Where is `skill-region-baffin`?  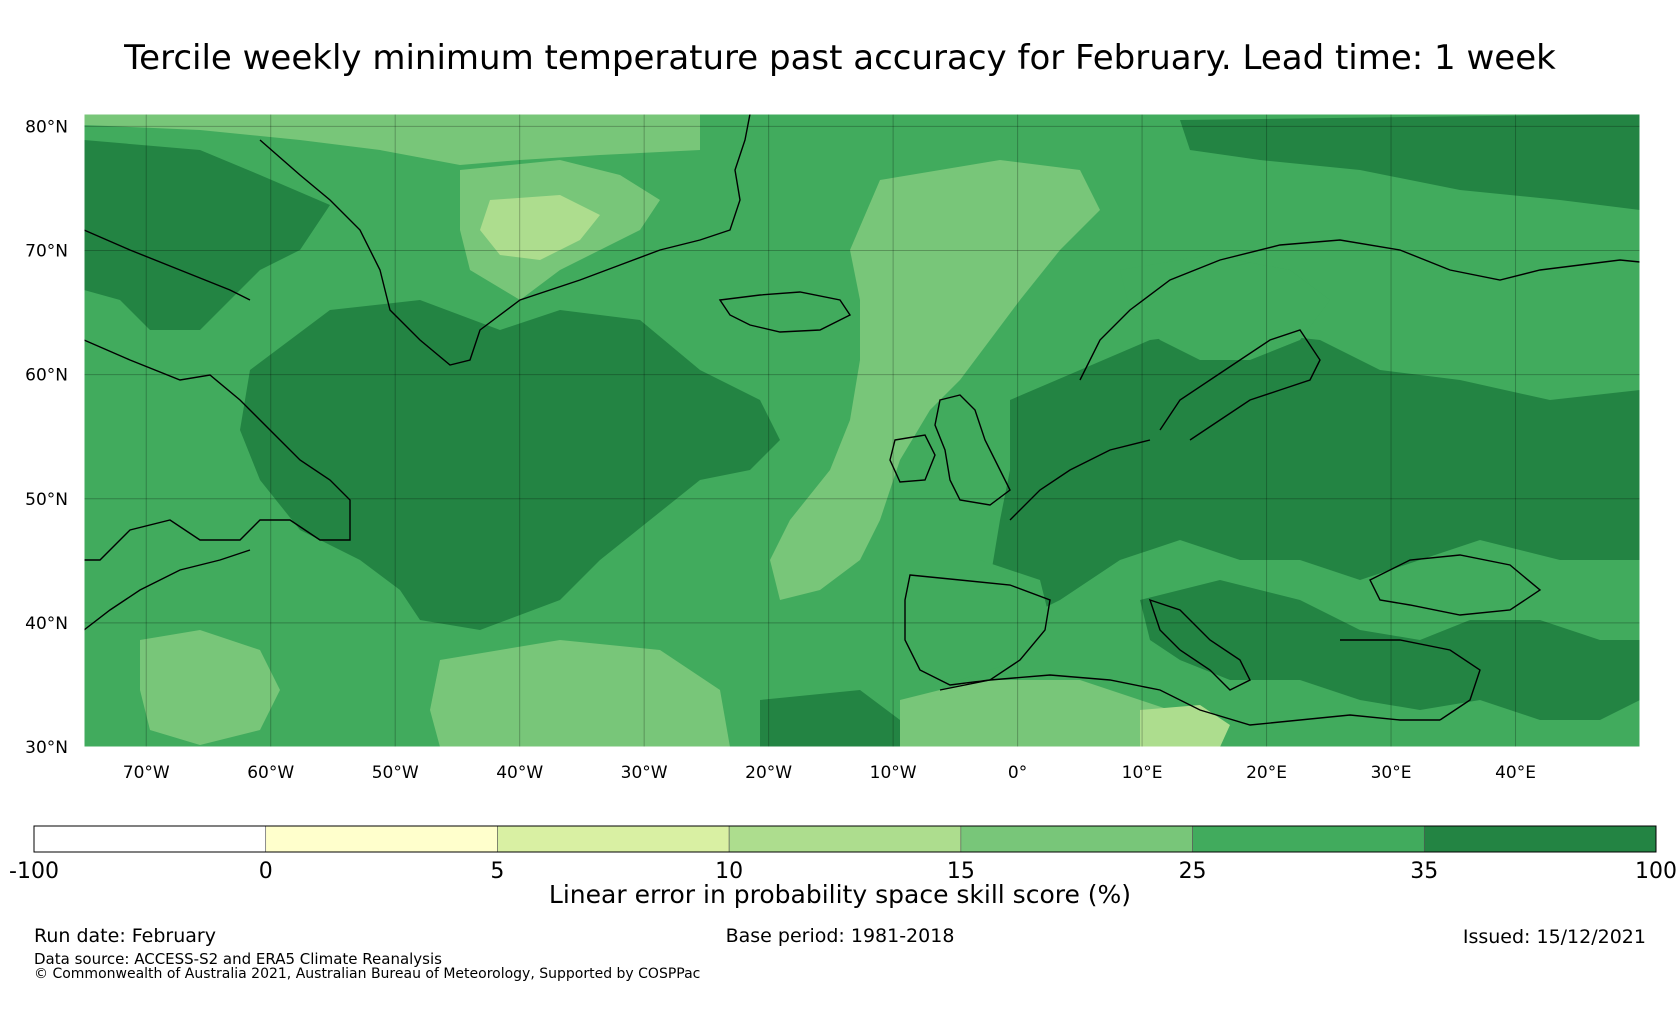
skill-region-baffin is located at coordinates (207, 235).